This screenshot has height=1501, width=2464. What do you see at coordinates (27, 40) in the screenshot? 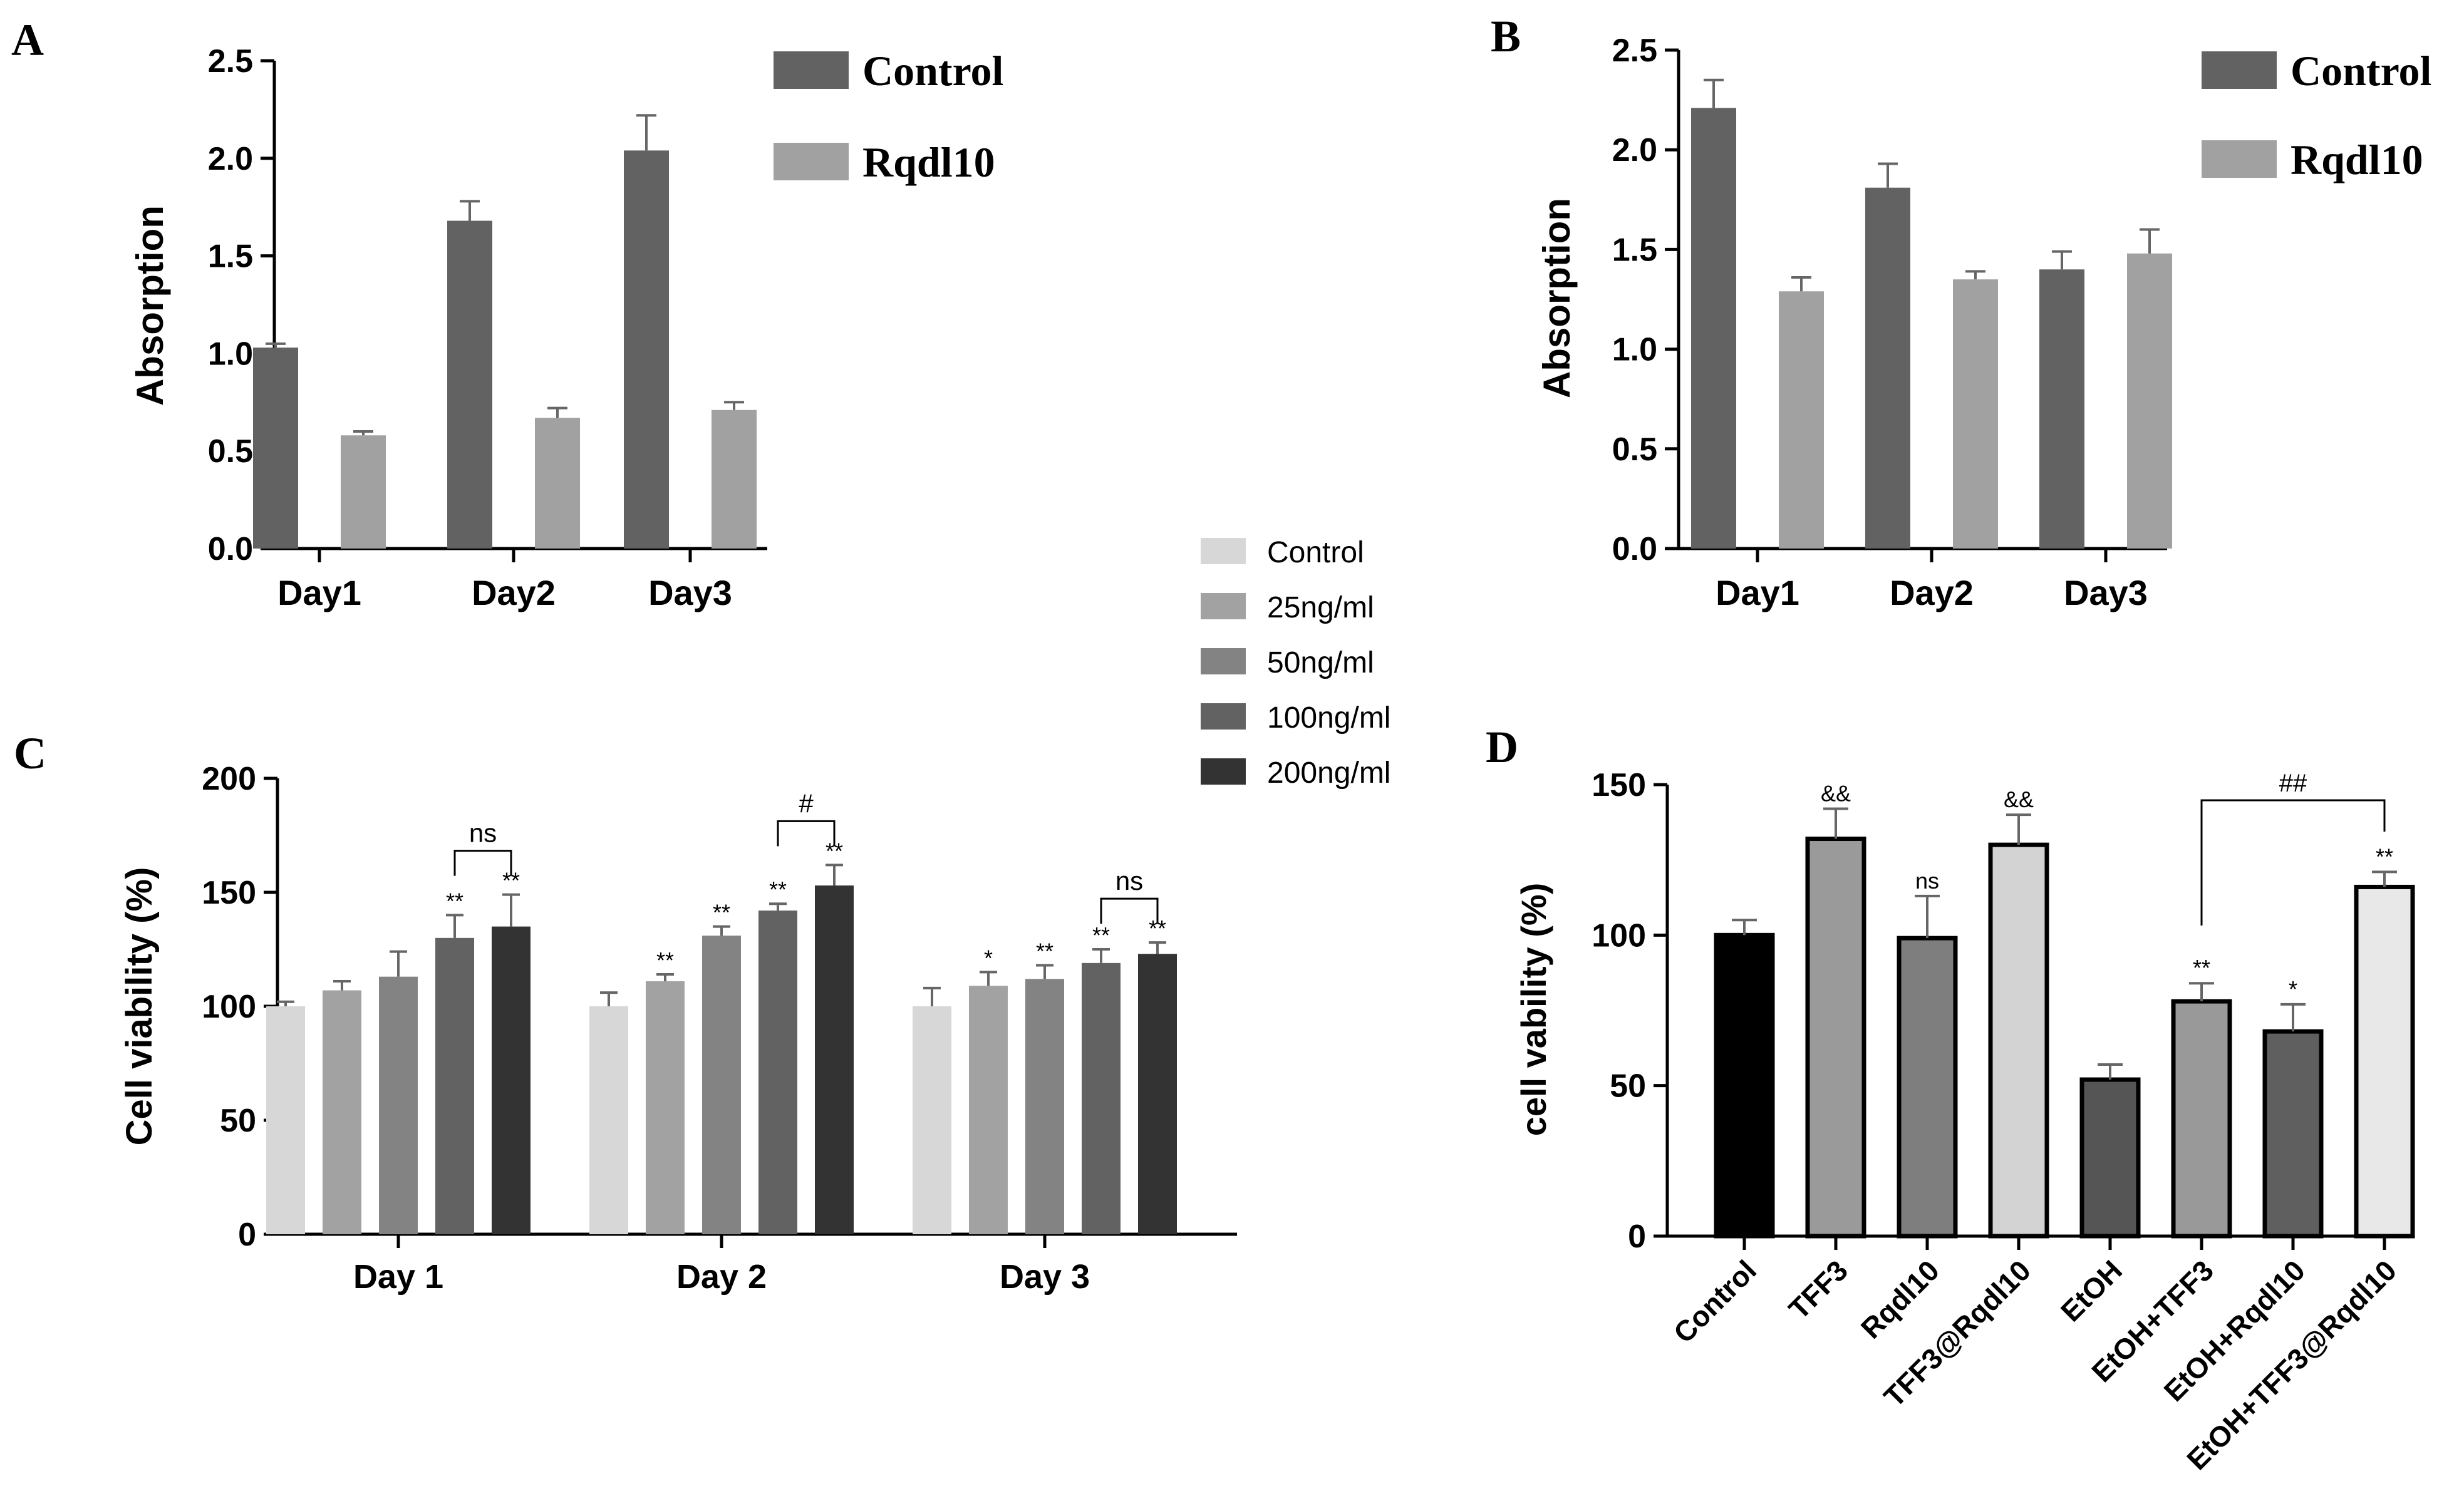
I see `panel-label: A` at bounding box center [27, 40].